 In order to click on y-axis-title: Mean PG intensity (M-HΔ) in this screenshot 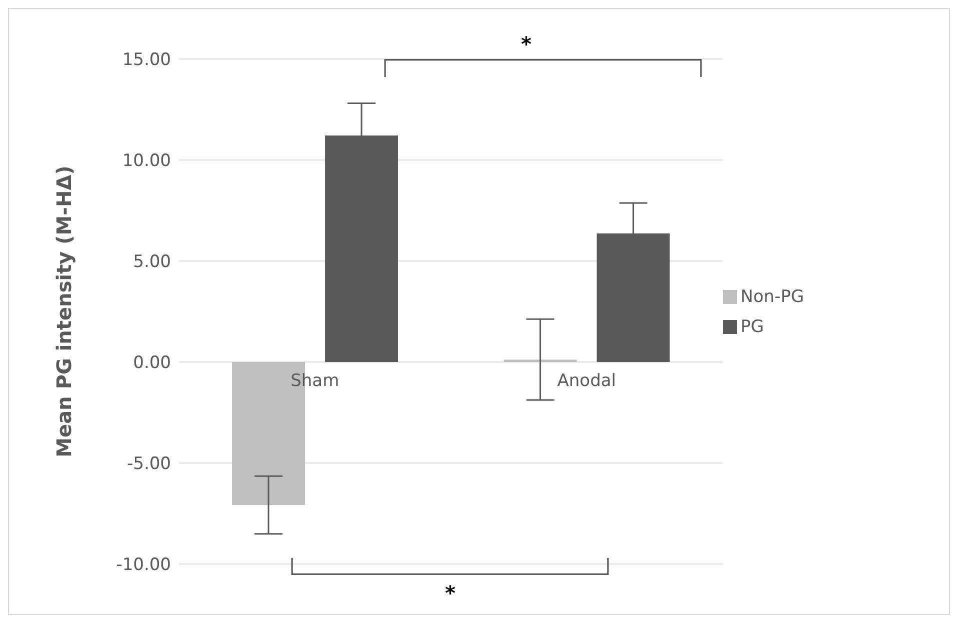, I will do `click(64, 312)`.